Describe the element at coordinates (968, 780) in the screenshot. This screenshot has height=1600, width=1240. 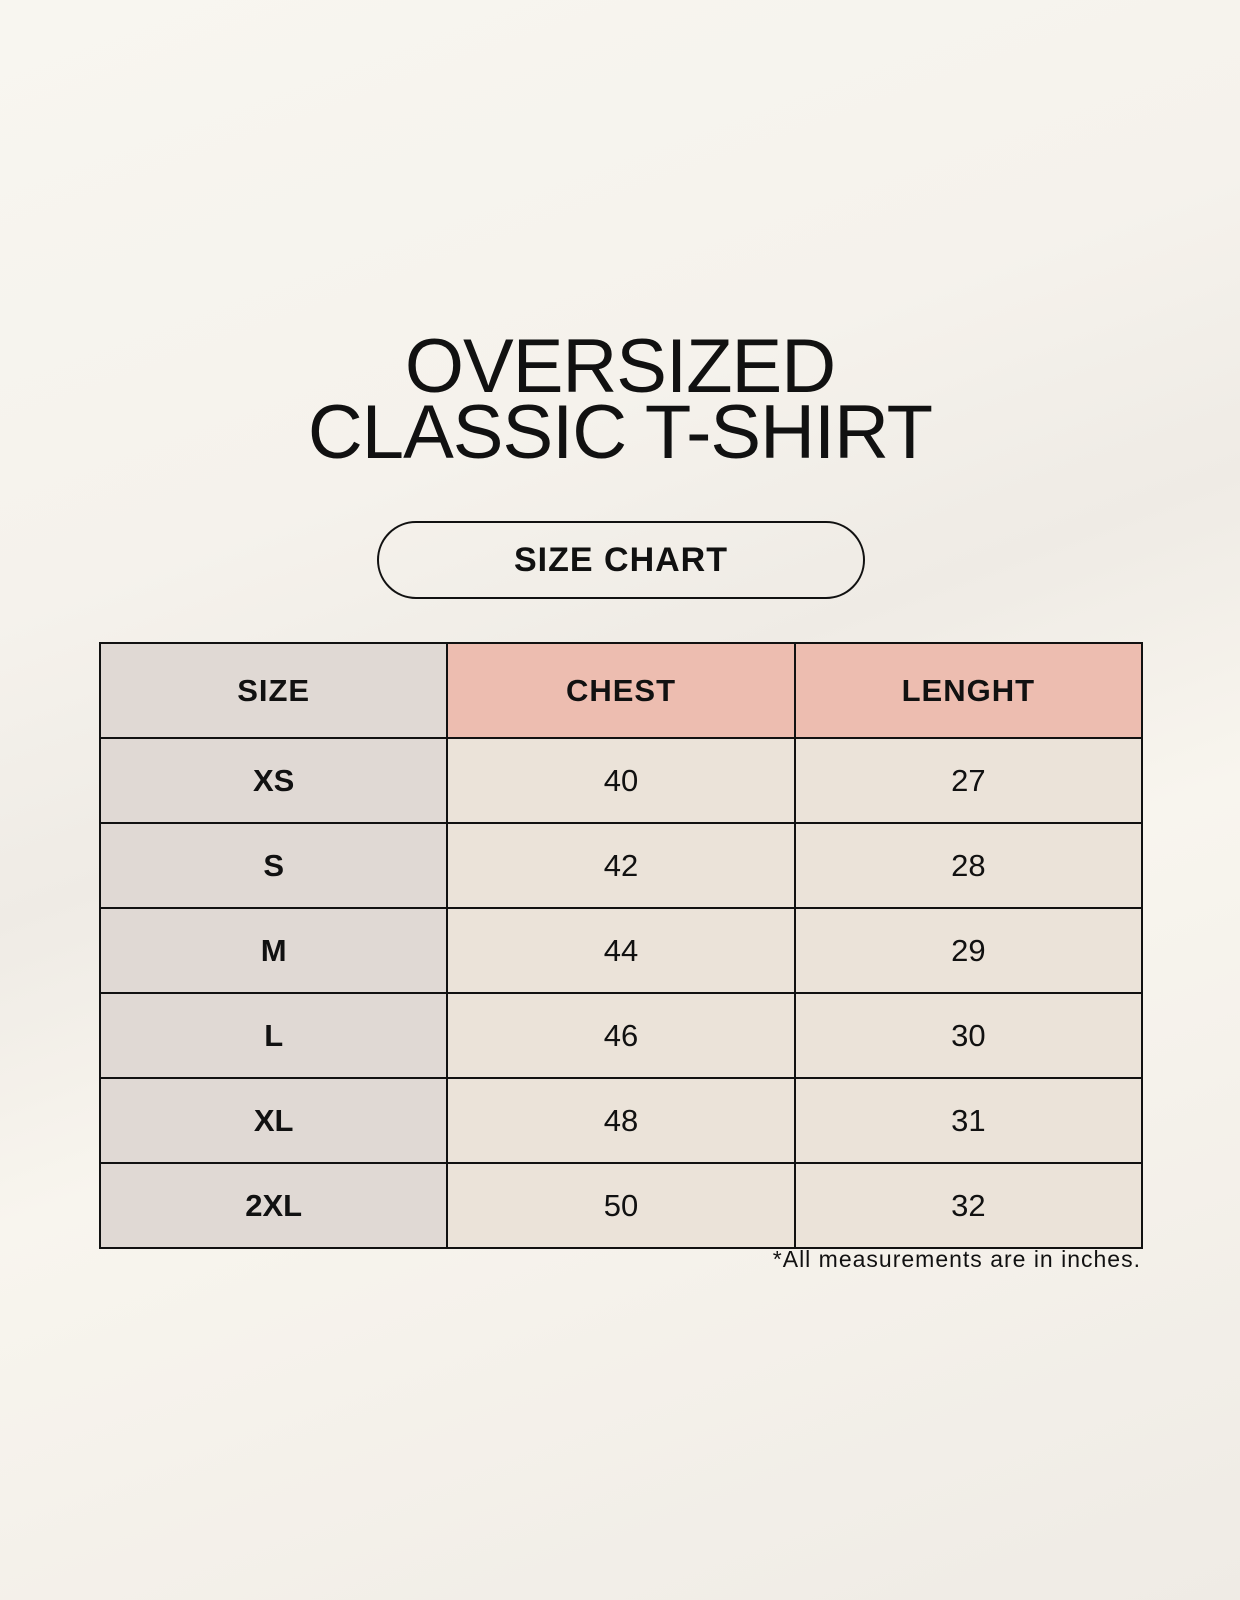
I see `cell-length: 27` at that location.